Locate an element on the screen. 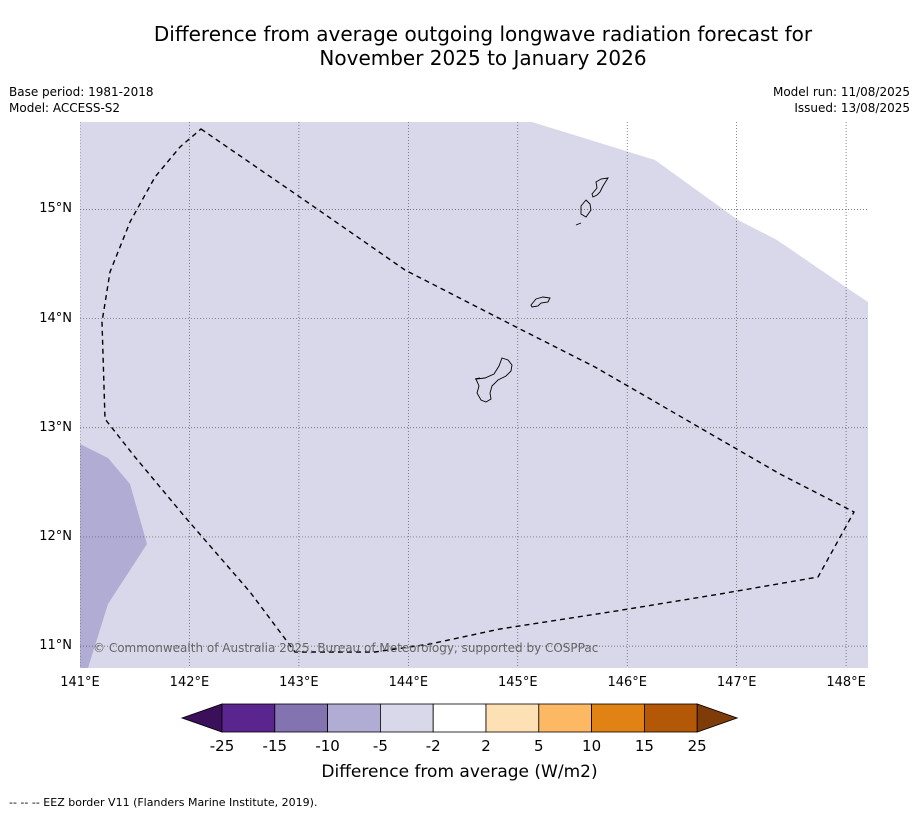 The height and width of the screenshot is (816, 919). longitude-label: 146°E is located at coordinates (627, 682).